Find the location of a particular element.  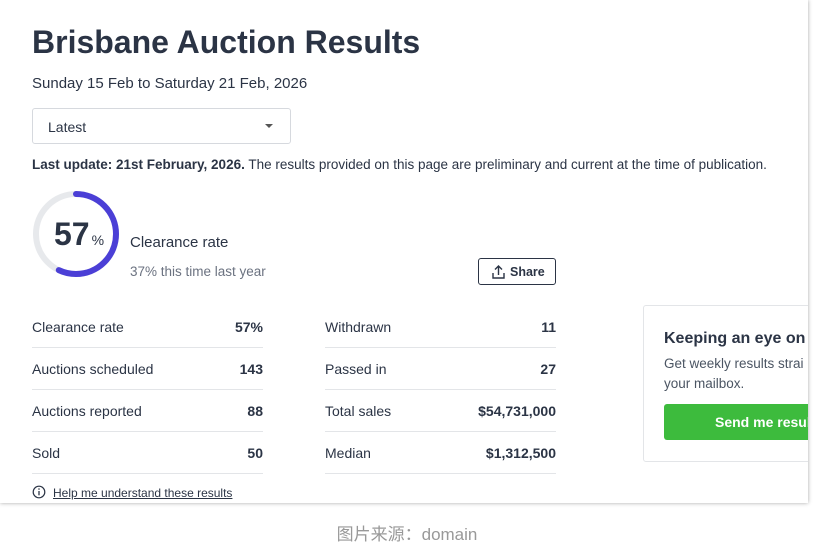

gauge-comparison: 37% this time last year is located at coordinates (198, 271).